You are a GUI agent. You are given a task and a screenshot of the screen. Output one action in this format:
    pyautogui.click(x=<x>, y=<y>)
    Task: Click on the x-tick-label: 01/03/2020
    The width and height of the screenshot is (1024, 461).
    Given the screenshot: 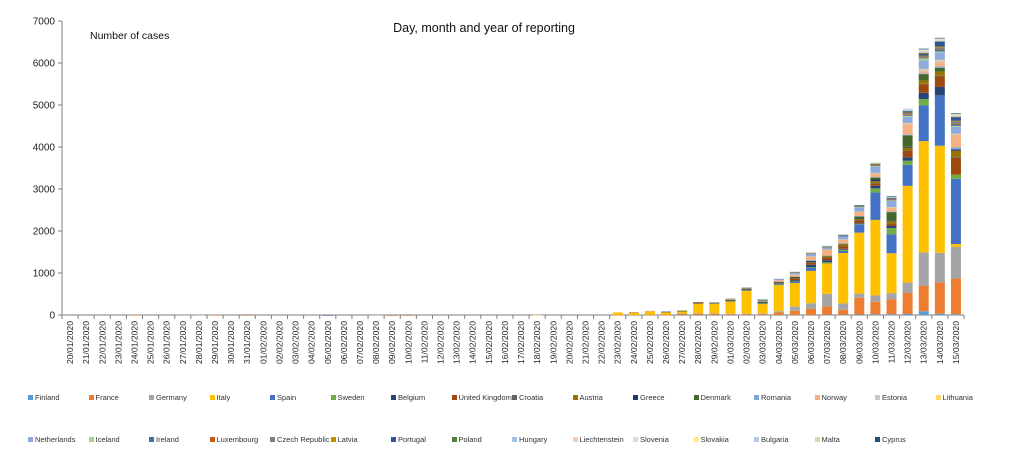 What is the action you would take?
    pyautogui.click(x=730, y=342)
    